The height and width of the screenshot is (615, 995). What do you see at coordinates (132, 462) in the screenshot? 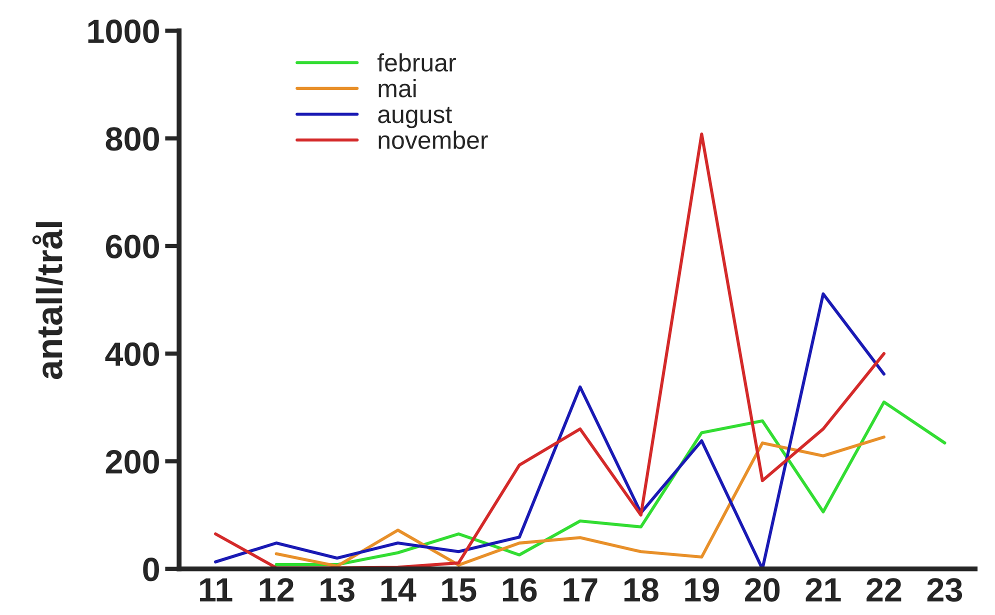
I see `y-tick-label: 200` at bounding box center [132, 462].